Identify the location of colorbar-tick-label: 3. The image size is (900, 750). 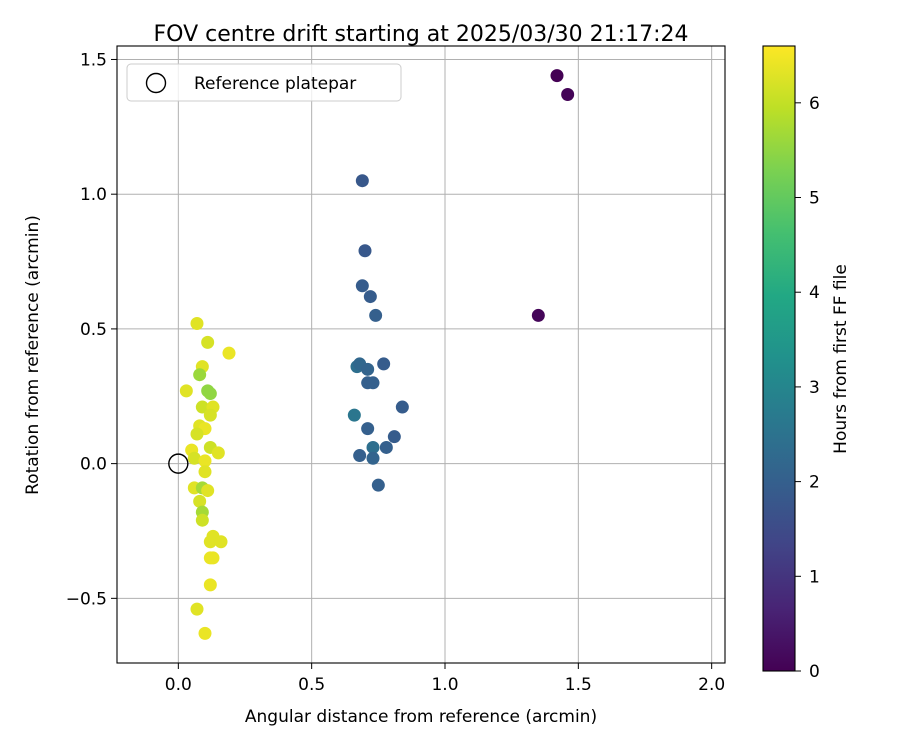
(814, 388).